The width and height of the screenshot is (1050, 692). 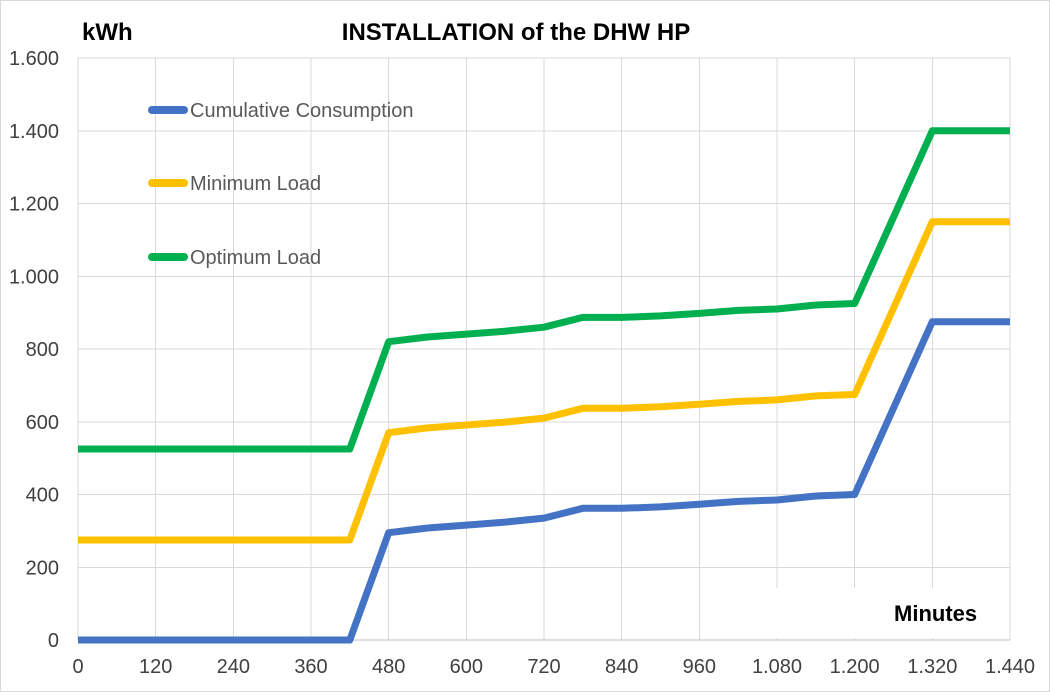 What do you see at coordinates (53, 641) in the screenshot?
I see `y-tick-label: 0` at bounding box center [53, 641].